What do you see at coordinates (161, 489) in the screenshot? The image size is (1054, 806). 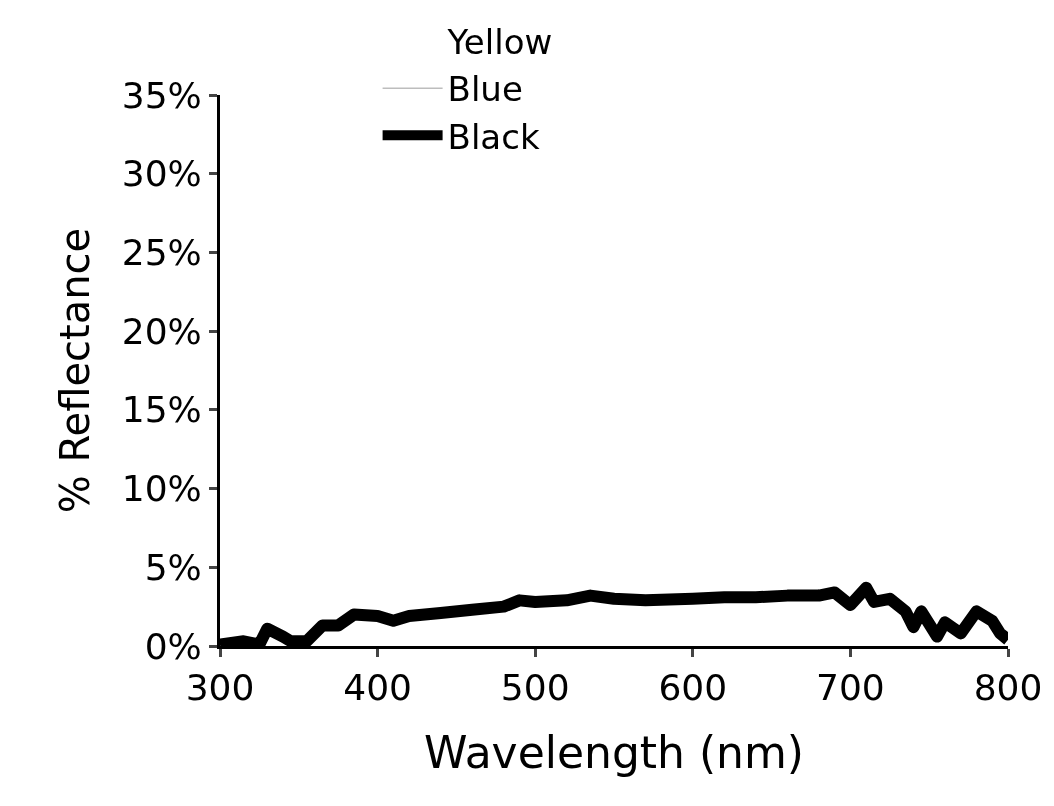 I see `y-tick-label: 10%` at bounding box center [161, 489].